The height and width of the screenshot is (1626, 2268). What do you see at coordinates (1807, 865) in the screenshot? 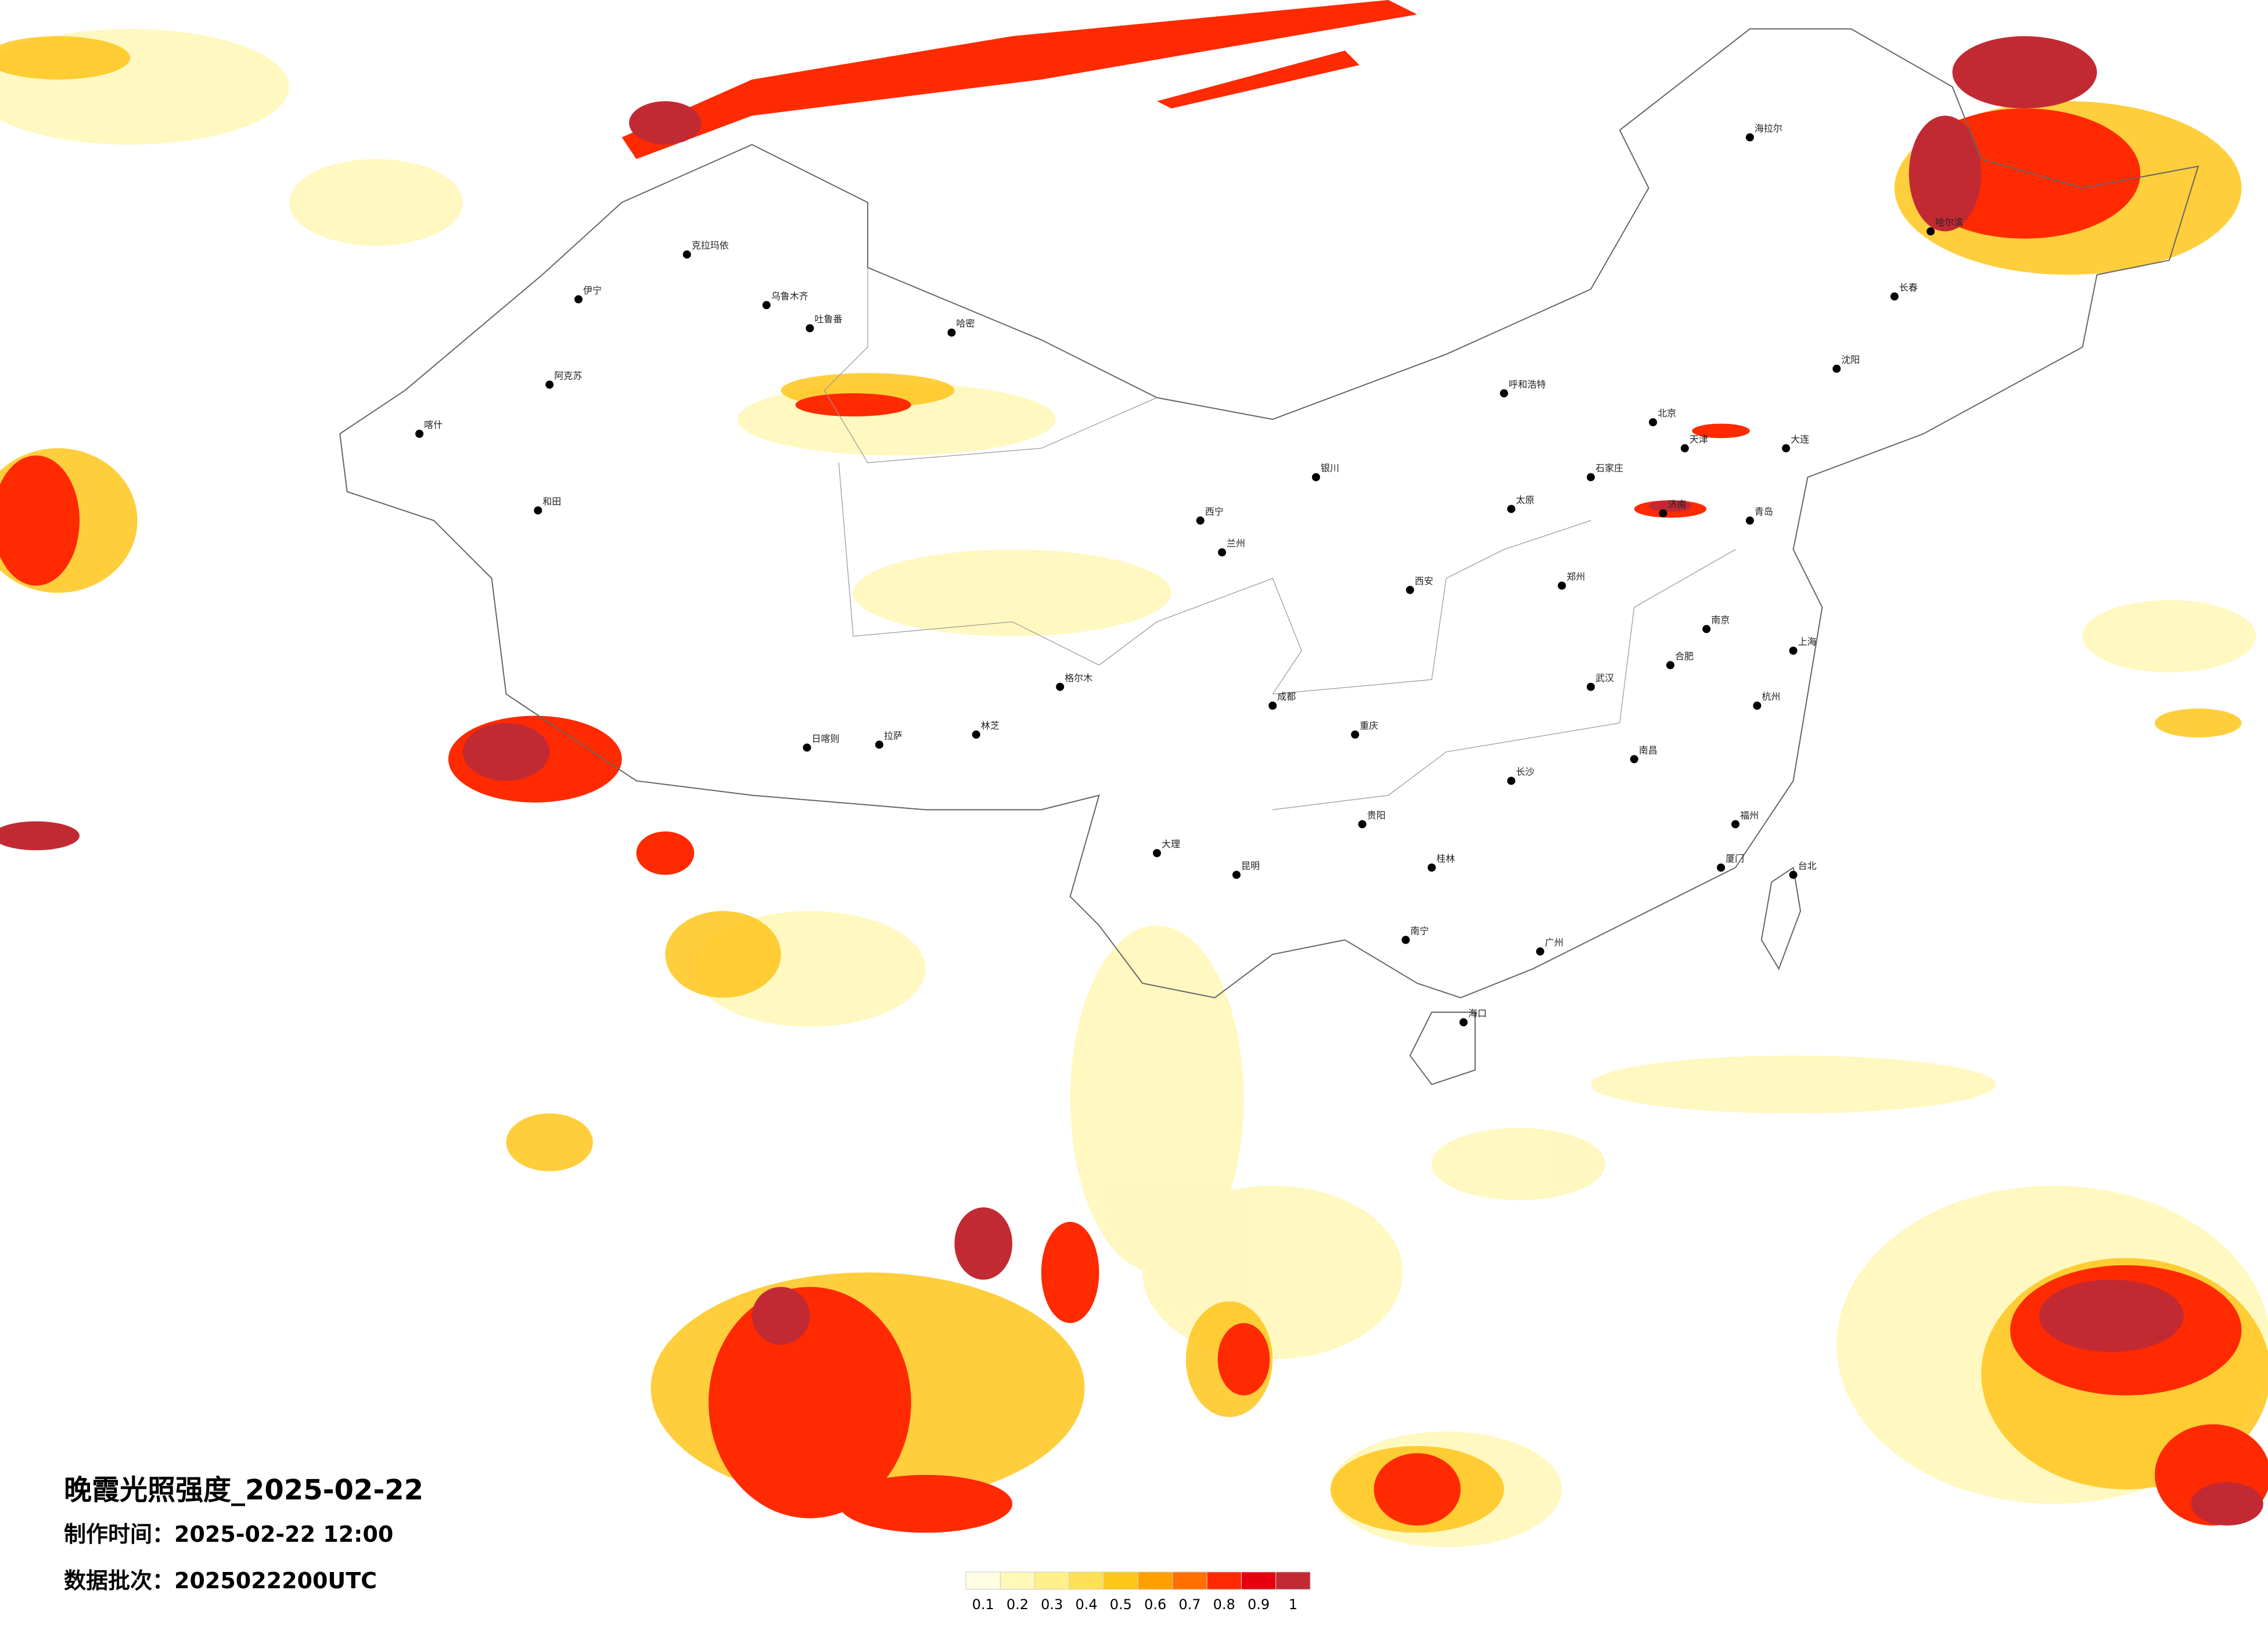
I see `city-label: 台北` at bounding box center [1807, 865].